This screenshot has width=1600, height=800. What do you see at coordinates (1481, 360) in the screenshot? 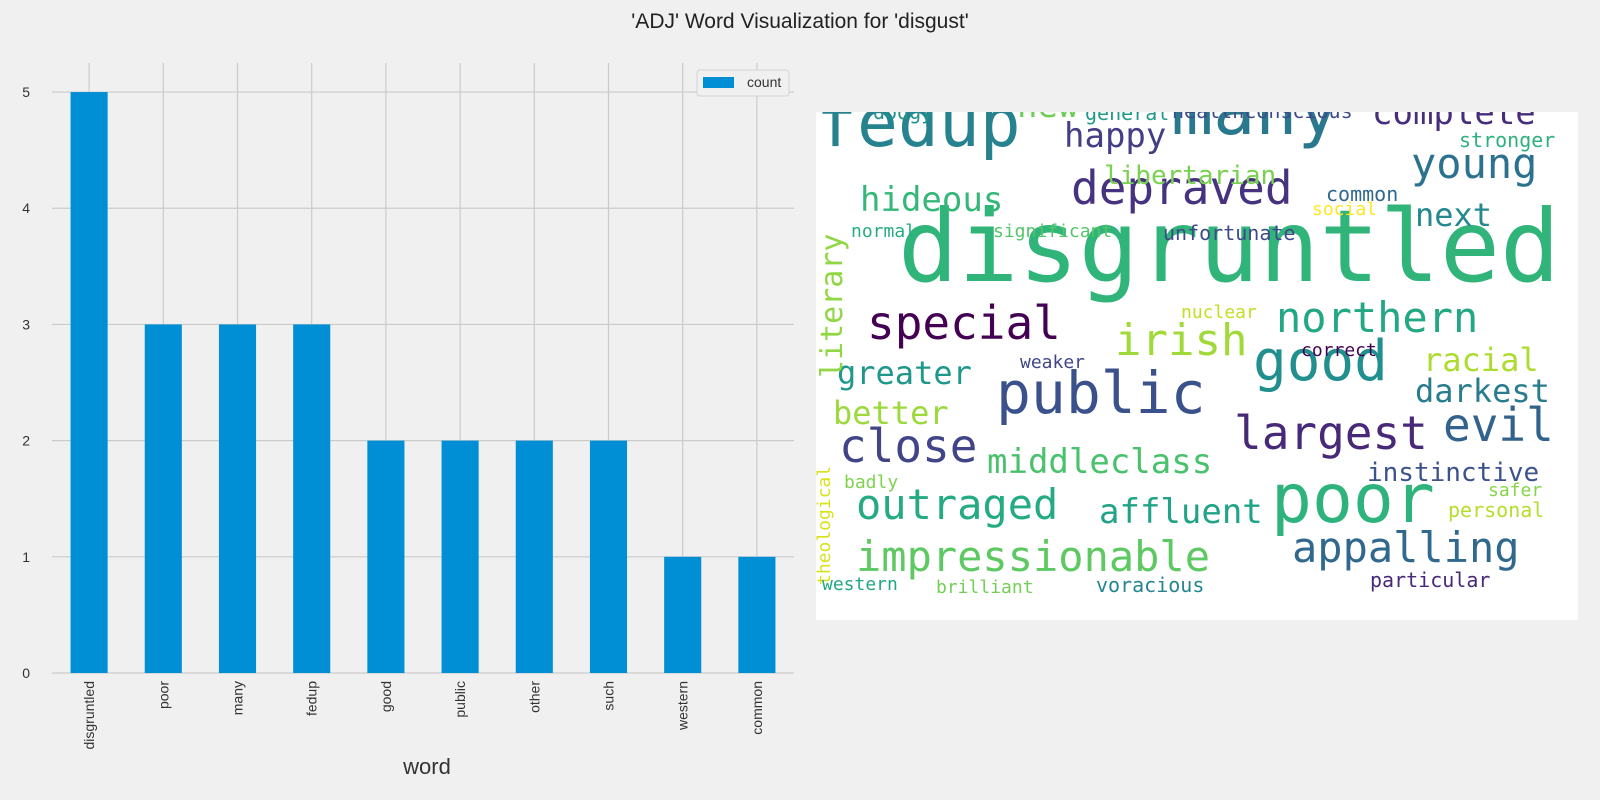
I see `cloud-word-racial: racial` at bounding box center [1481, 360].